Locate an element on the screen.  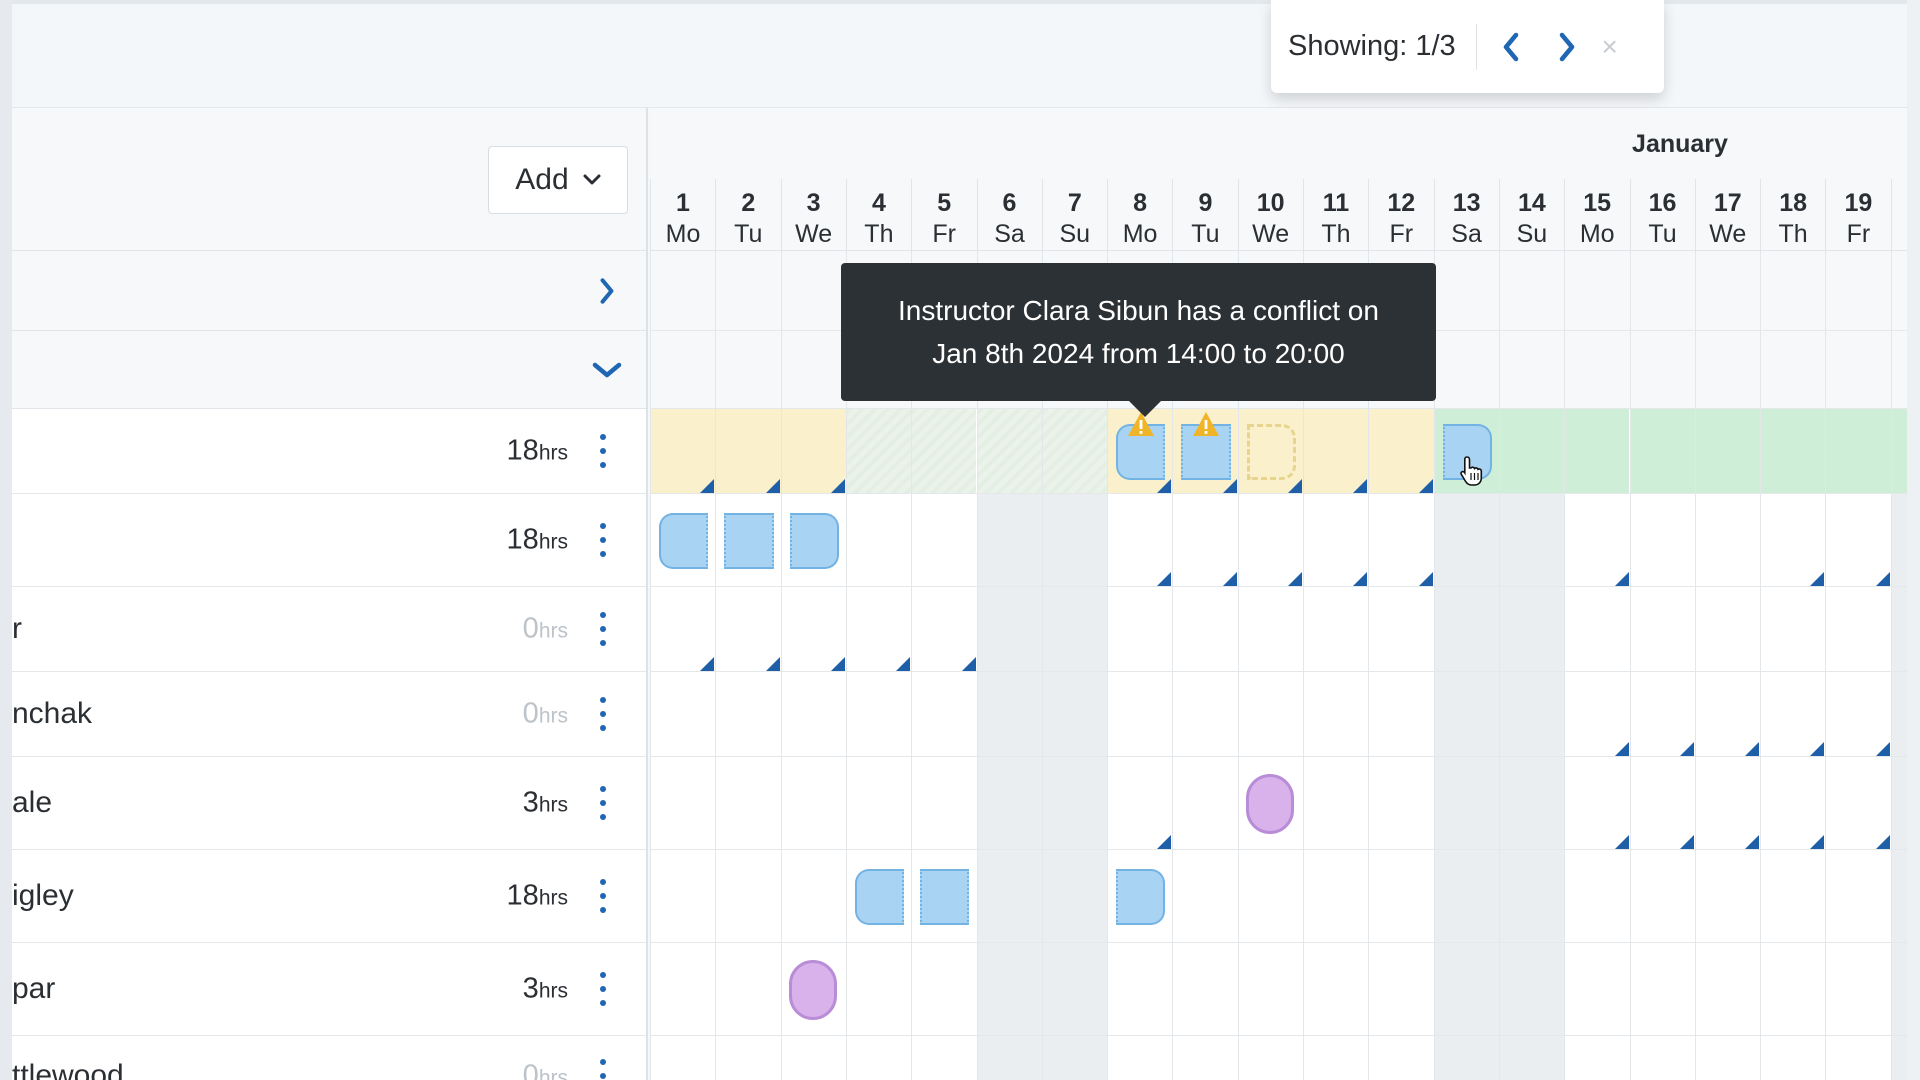
resource-row: ttlewood 0hrs is located at coordinates (329, 1058).